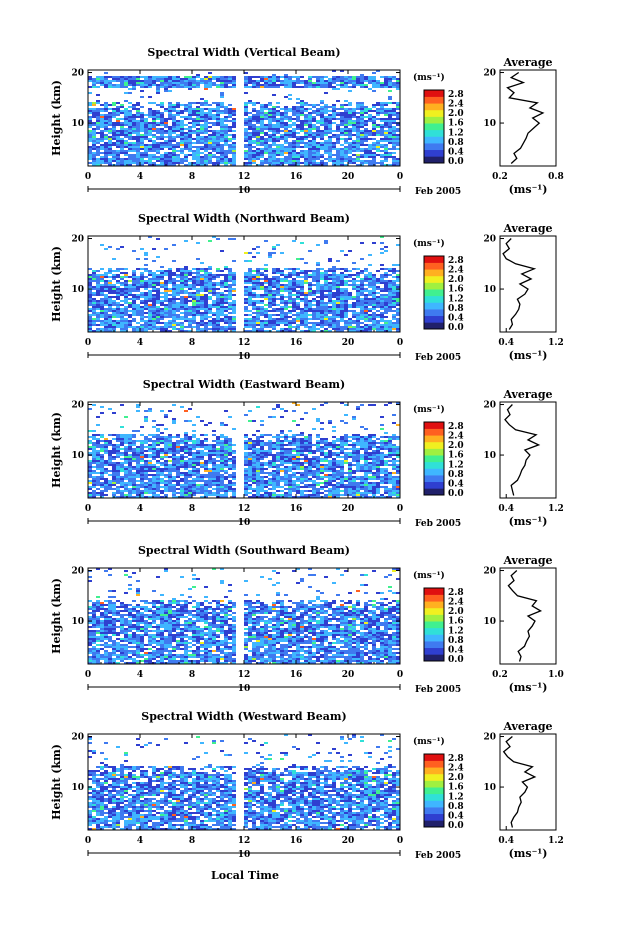 The height and width of the screenshot is (929, 622). What do you see at coordinates (434, 286) in the screenshot?
I see `colorbar-swatch` at bounding box center [434, 286].